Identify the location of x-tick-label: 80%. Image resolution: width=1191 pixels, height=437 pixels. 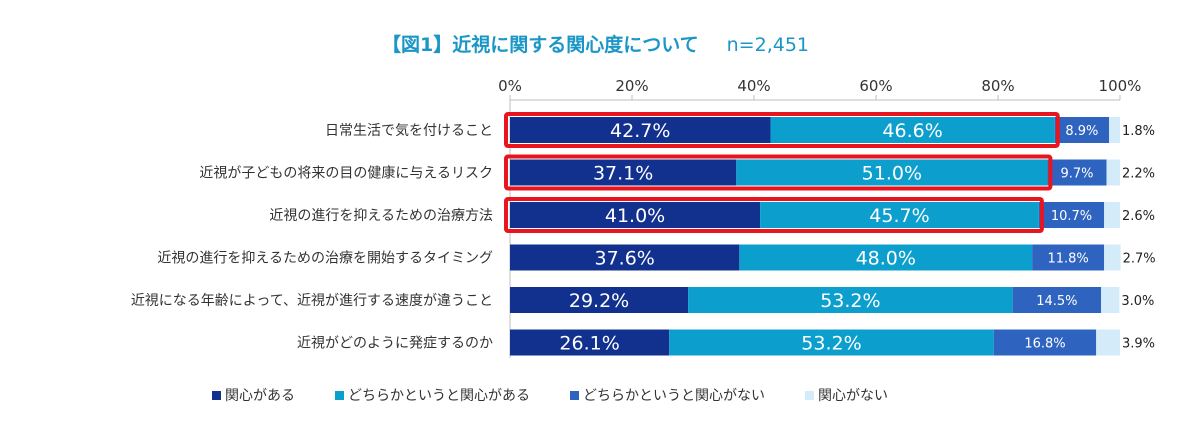
(997, 86).